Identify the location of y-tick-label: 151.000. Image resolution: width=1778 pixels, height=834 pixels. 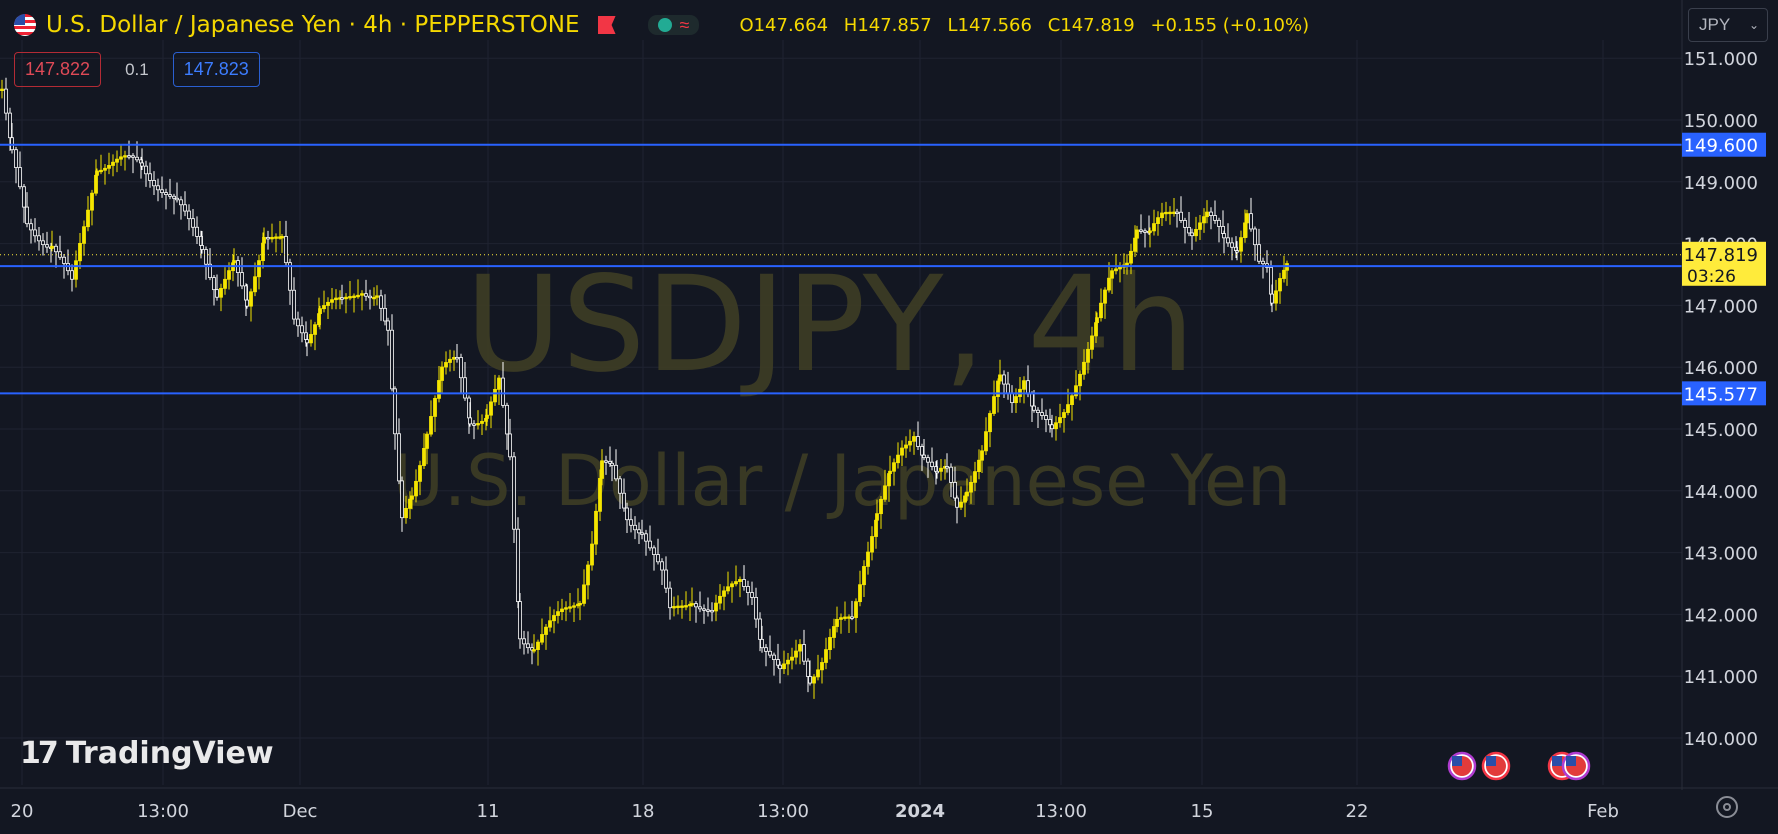
(1721, 59).